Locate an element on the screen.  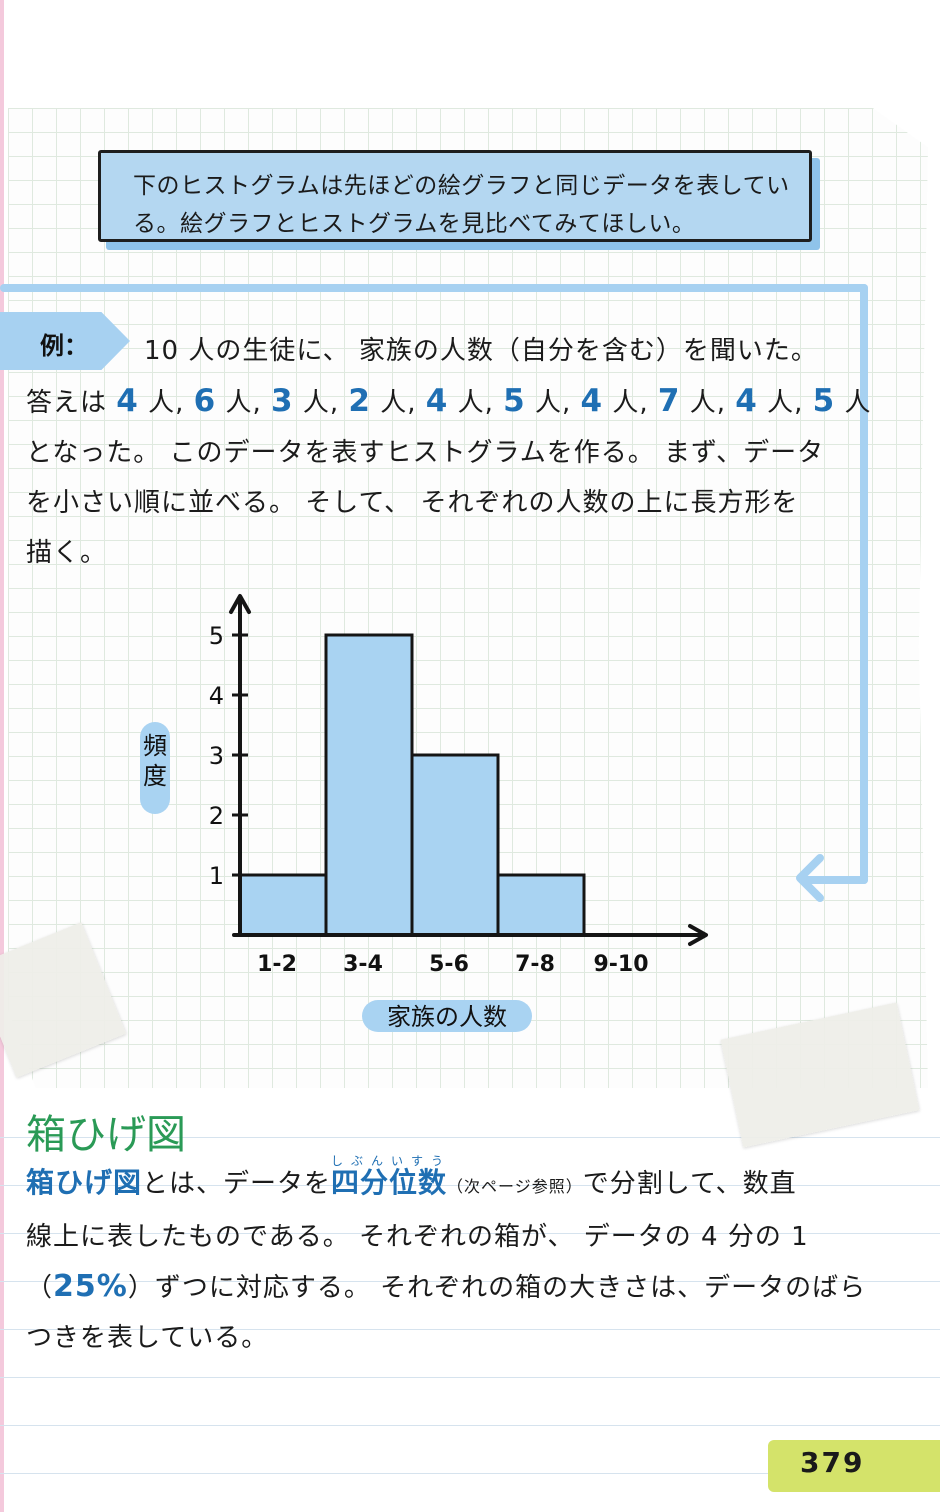
y-tick-label: 5 is located at coordinates (216, 636).